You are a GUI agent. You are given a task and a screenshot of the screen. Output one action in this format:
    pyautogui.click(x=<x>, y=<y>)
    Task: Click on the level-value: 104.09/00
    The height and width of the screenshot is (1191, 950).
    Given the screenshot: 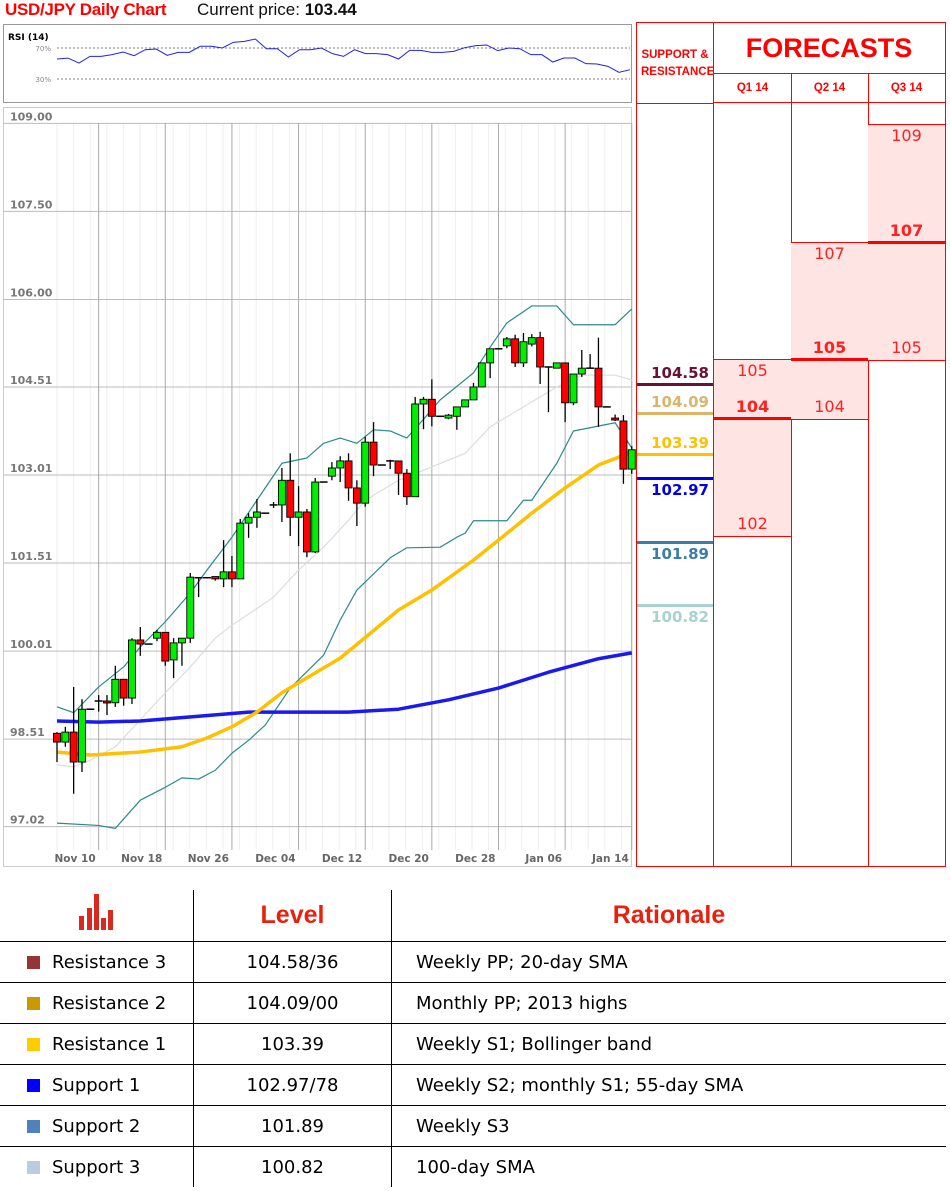 What is the action you would take?
    pyautogui.click(x=292, y=1003)
    